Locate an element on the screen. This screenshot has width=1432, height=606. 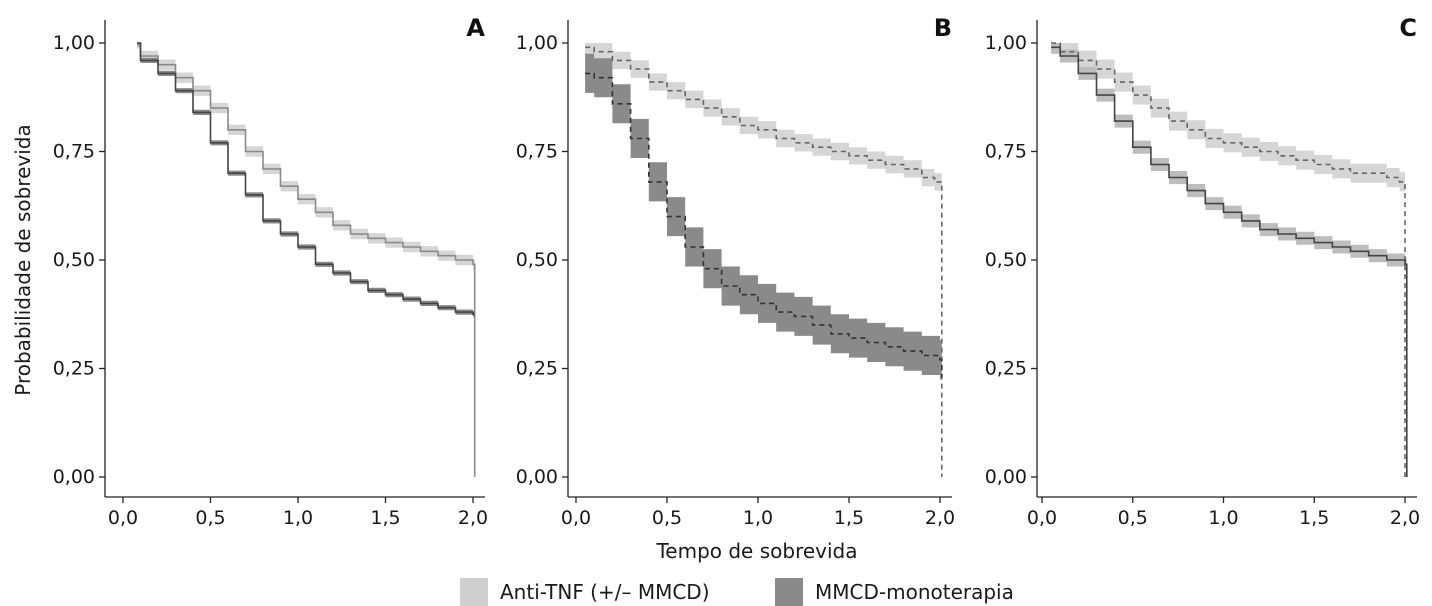
legend: Anti-TNF (+/– MMCD) MMCD-monoterapia is located at coordinates (716, 588).